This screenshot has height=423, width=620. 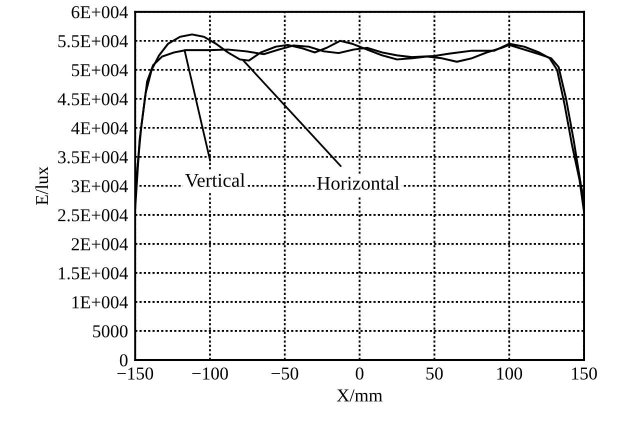 What do you see at coordinates (584, 373) in the screenshot?
I see `x-tick-label: 150` at bounding box center [584, 373].